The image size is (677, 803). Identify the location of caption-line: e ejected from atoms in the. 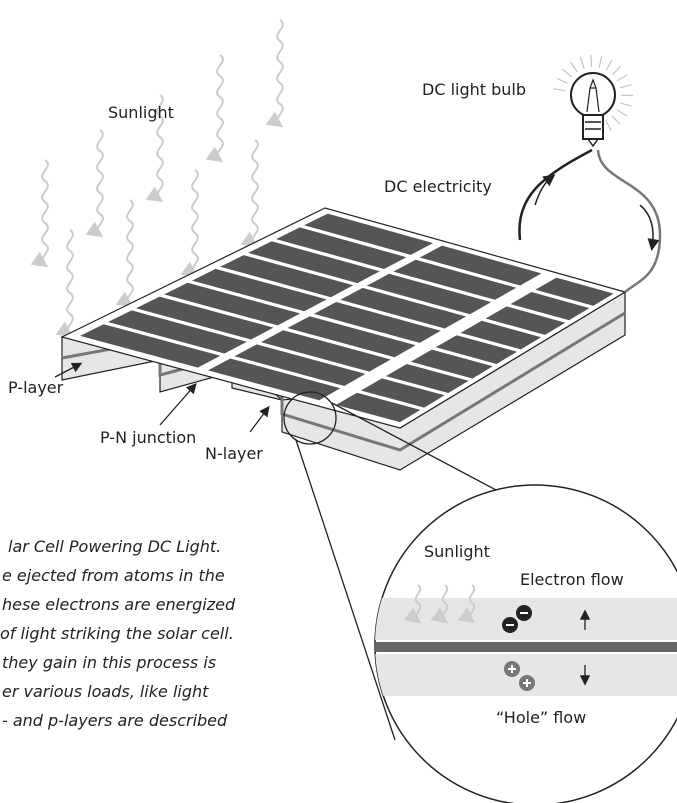
(113, 575).